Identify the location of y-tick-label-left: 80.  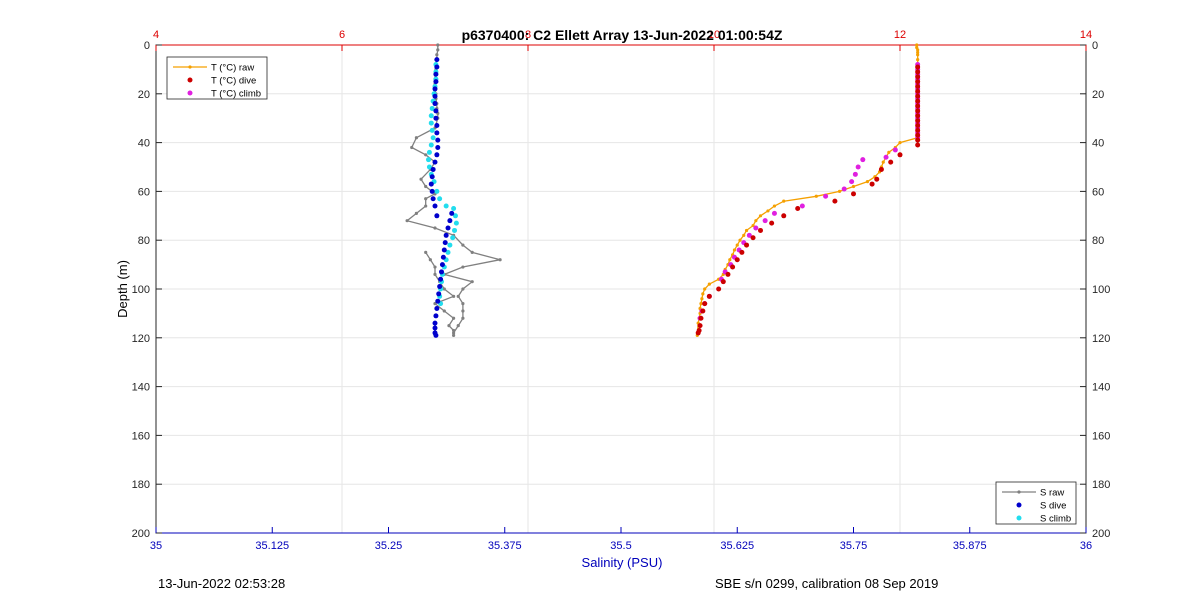
(144, 241).